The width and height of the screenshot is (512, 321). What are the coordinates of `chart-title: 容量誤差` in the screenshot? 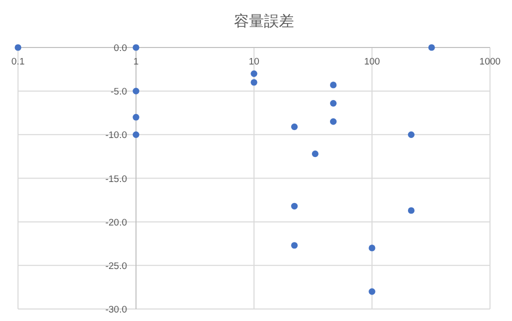 It's located at (264, 21).